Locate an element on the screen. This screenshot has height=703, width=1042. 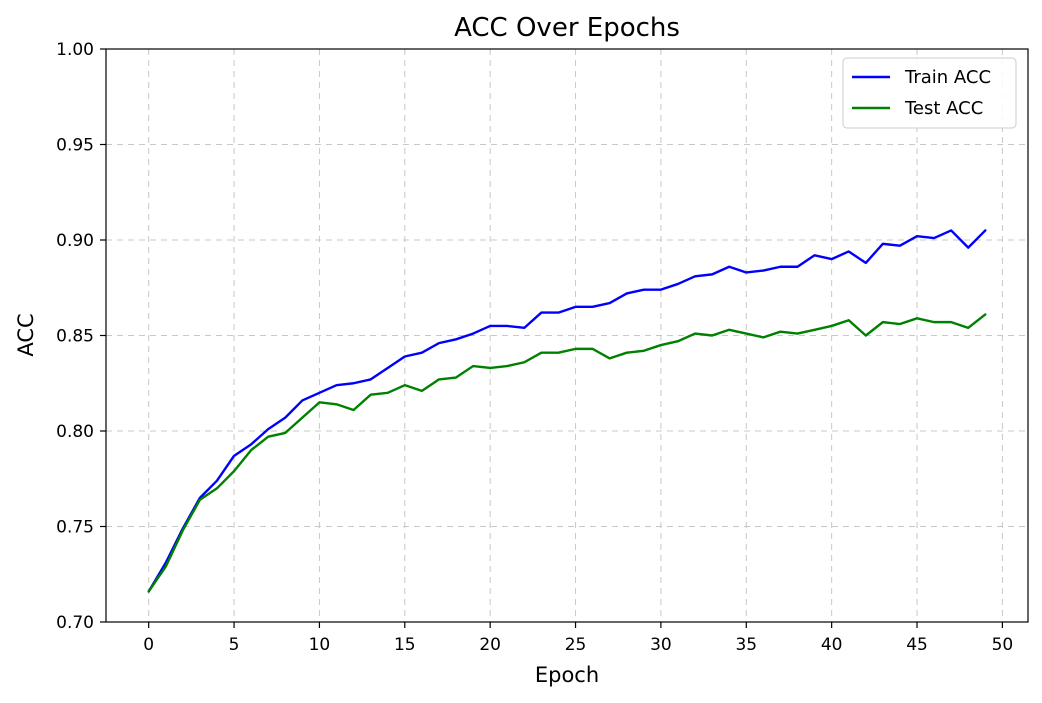
y-tick-label: 0.85 is located at coordinates (75, 337).